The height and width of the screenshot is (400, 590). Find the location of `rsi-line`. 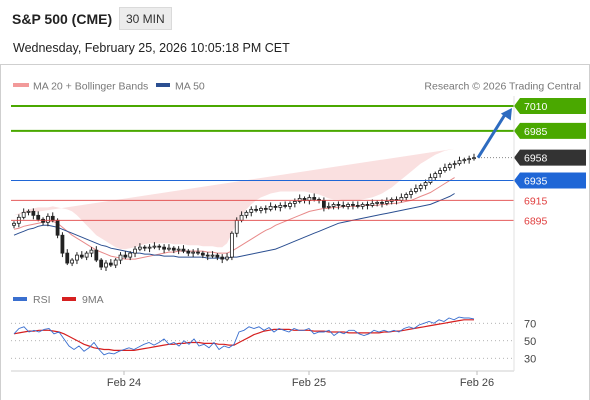

rsi-line is located at coordinates (244, 336).